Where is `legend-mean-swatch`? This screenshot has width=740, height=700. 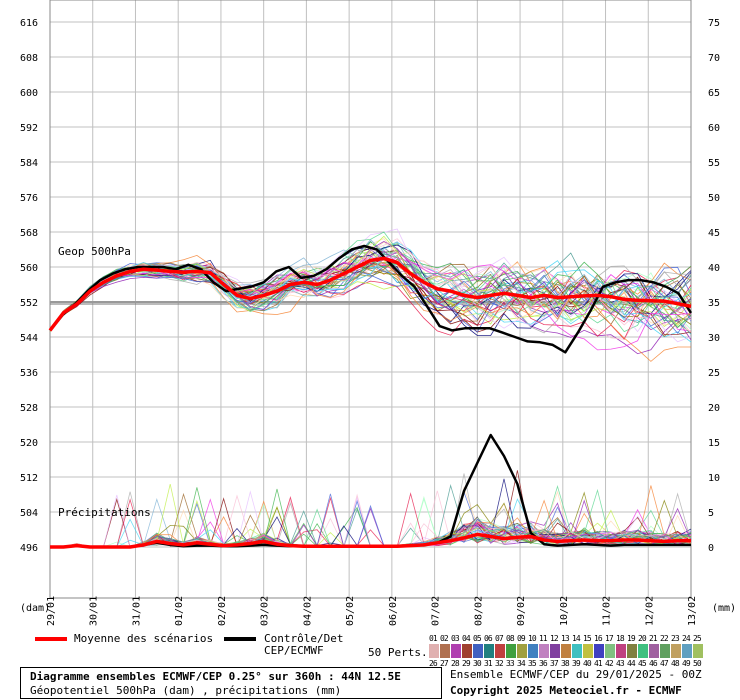
legend-mean-swatch is located at coordinates (51, 639).